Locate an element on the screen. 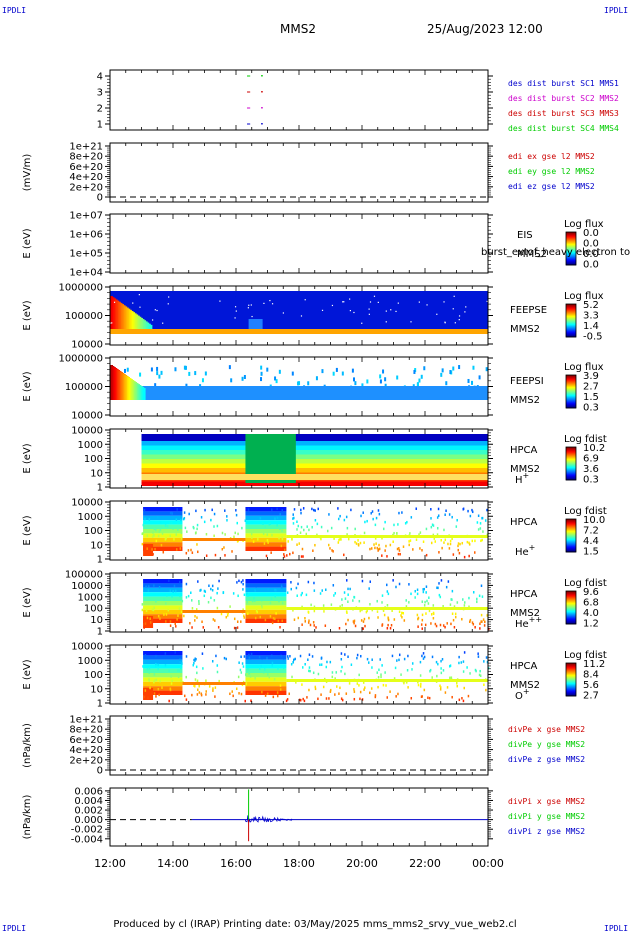 The height and width of the screenshot is (934, 630). colorbar-tick-label: 5.6 is located at coordinates (591, 685).